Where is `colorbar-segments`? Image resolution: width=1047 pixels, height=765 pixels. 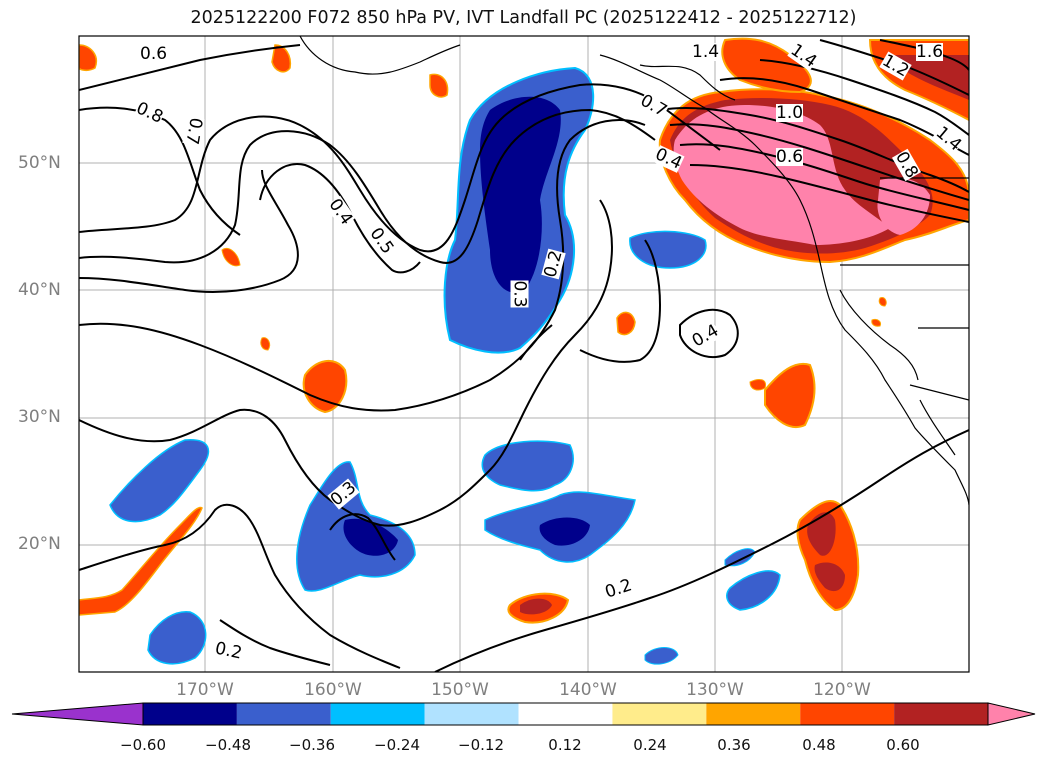
colorbar-segments is located at coordinates (523, 714).